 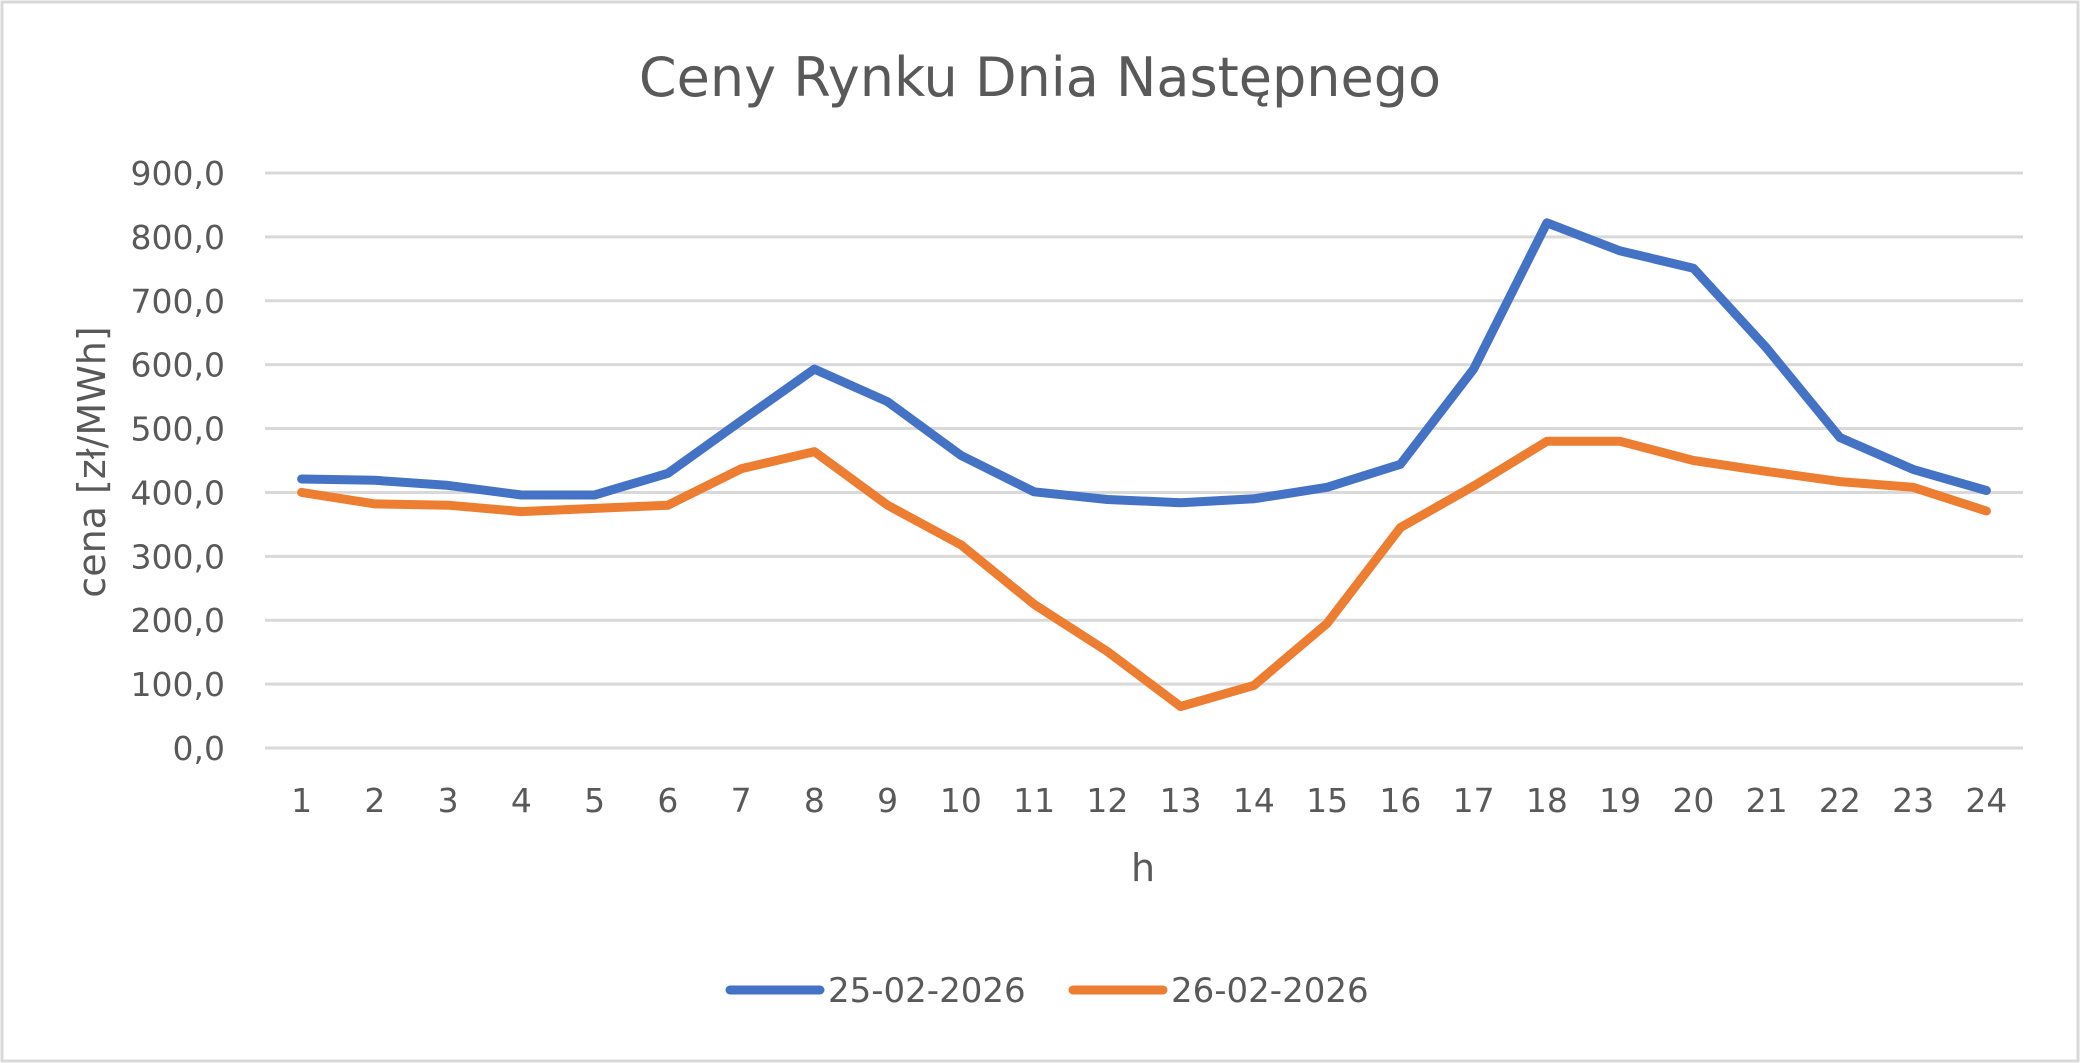 What do you see at coordinates (1840, 800) in the screenshot?
I see `x-tick-label: 22` at bounding box center [1840, 800].